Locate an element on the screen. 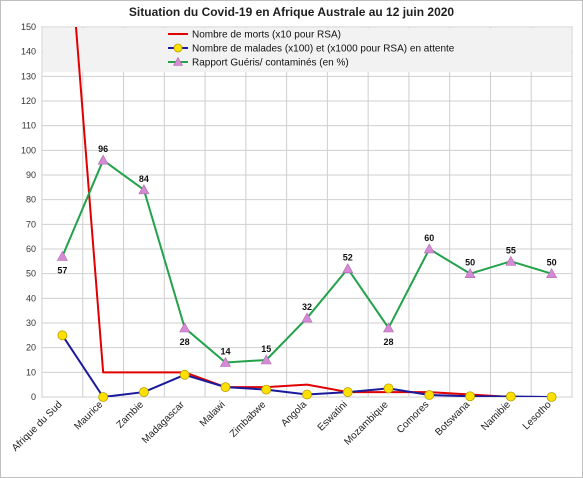  data-label: 60 is located at coordinates (429, 238).